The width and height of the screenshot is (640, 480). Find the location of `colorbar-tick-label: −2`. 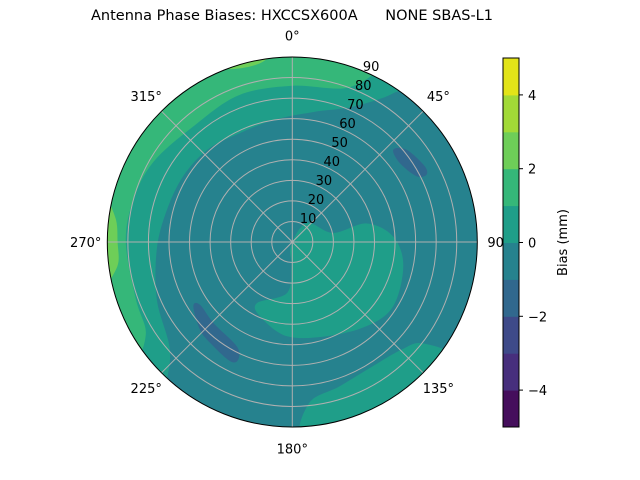

colorbar-tick-label: −2 is located at coordinates (537, 317).